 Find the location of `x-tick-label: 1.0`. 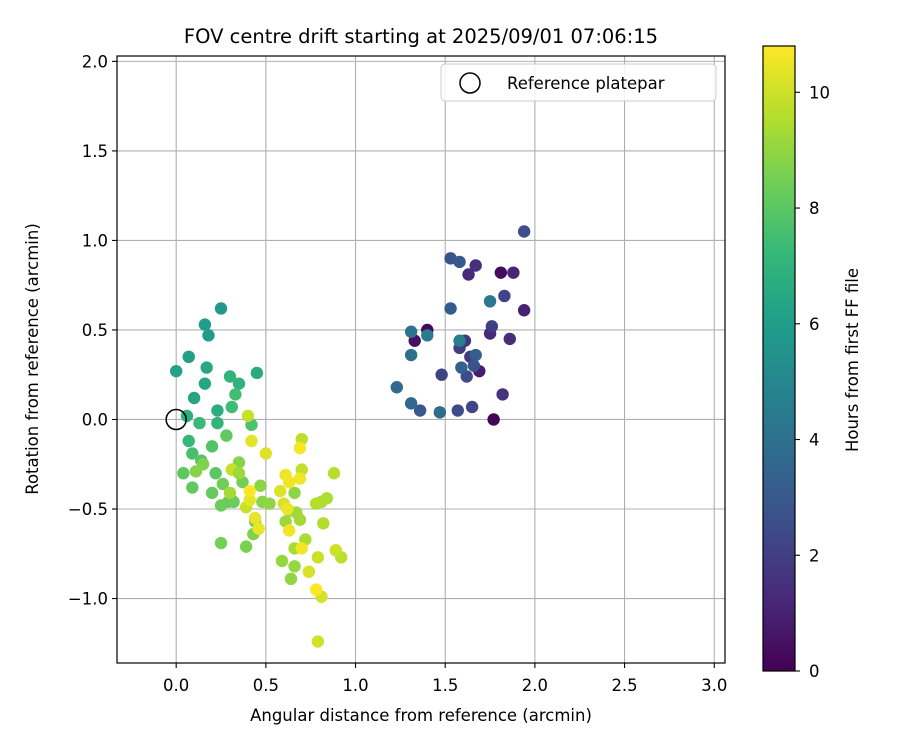

x-tick-label: 1.0 is located at coordinates (355, 685).